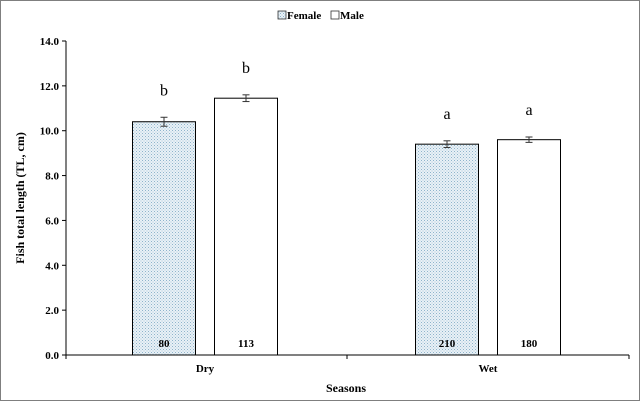  What do you see at coordinates (488, 369) in the screenshot?
I see `x-tick-label: Wet` at bounding box center [488, 369].